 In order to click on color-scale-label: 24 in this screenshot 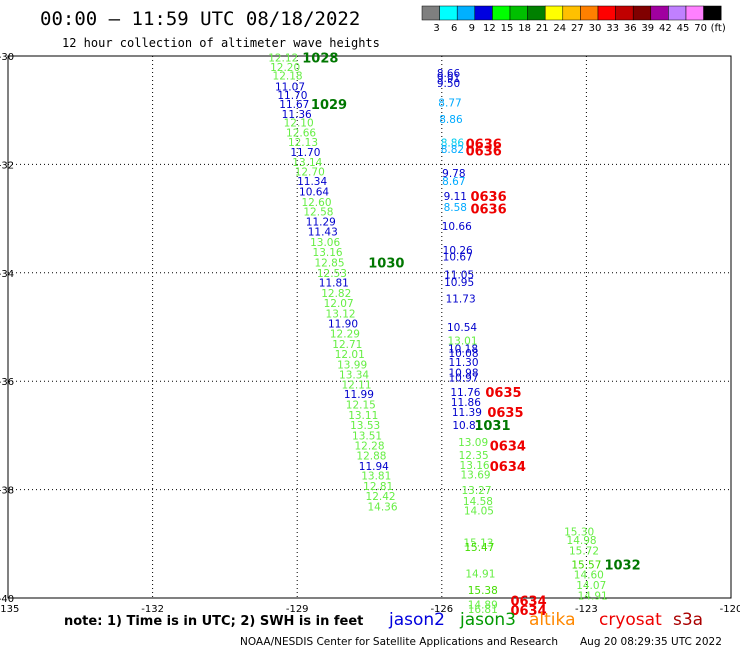, I will do `click(559, 28)`.